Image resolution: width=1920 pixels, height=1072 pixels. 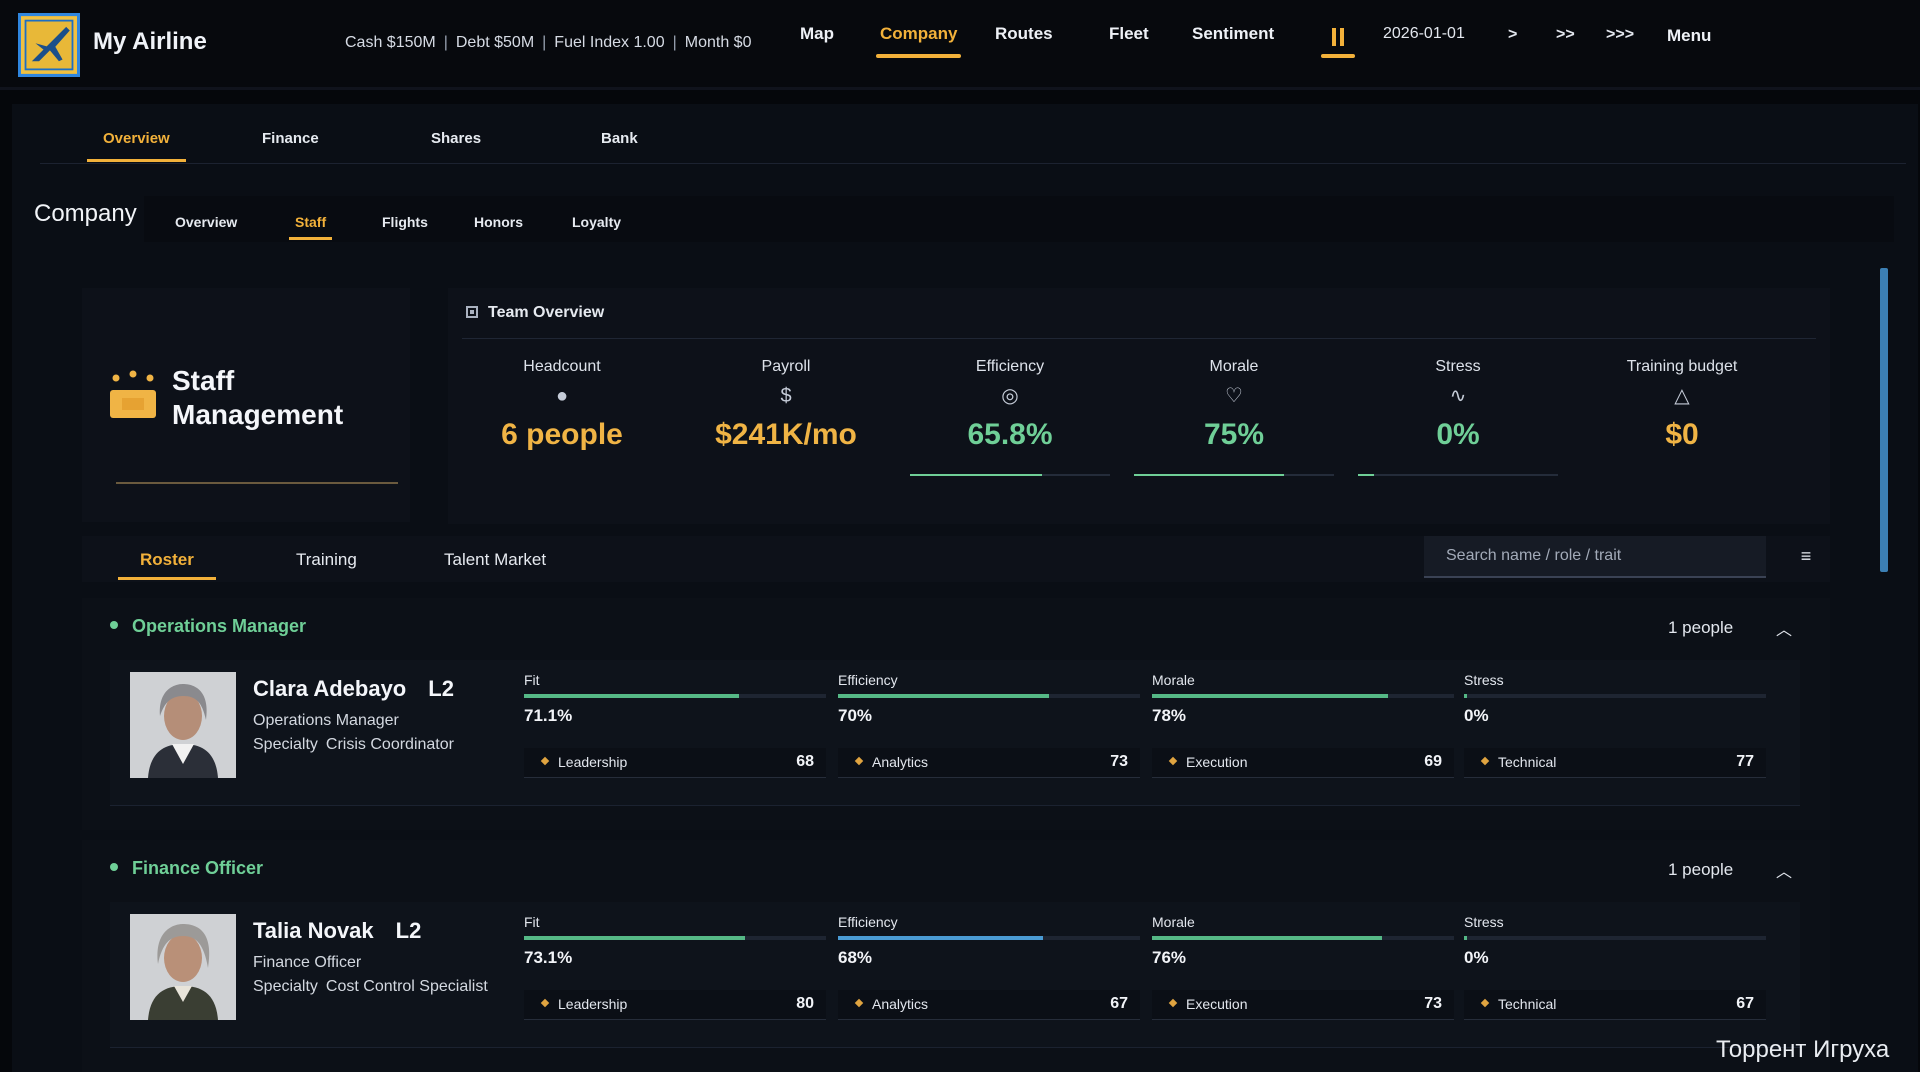 What do you see at coordinates (472, 312) in the screenshot?
I see `panel-icon` at bounding box center [472, 312].